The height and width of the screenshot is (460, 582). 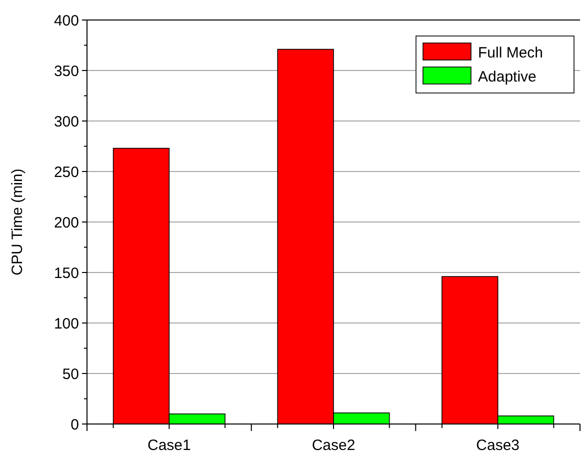 I want to click on x-tick-label: Case3, so click(x=498, y=445).